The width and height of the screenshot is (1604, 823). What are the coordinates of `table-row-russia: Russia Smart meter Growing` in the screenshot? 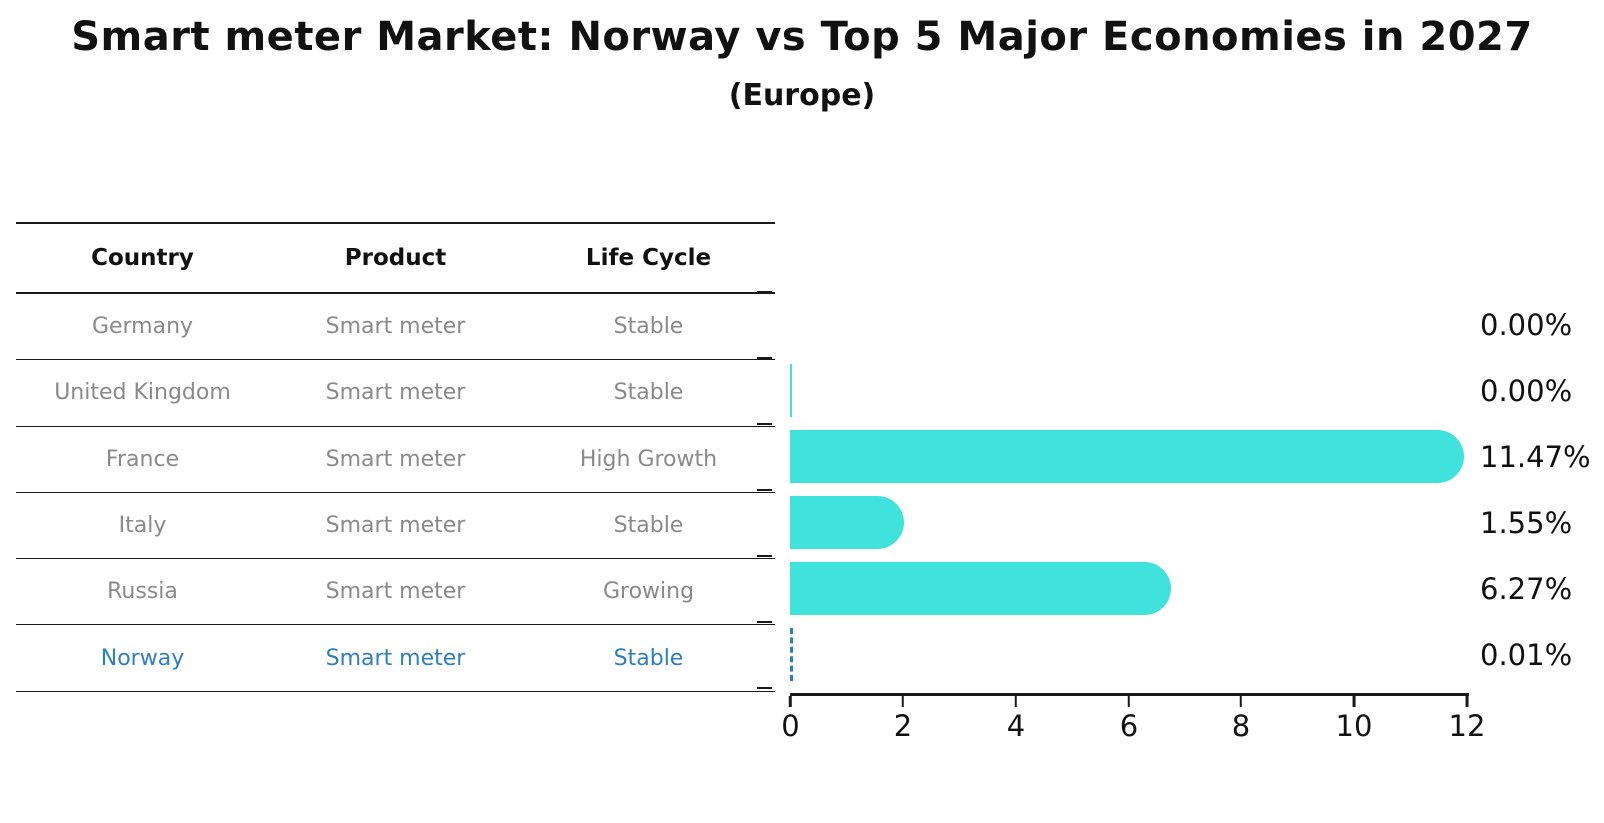 It's located at (395, 592).